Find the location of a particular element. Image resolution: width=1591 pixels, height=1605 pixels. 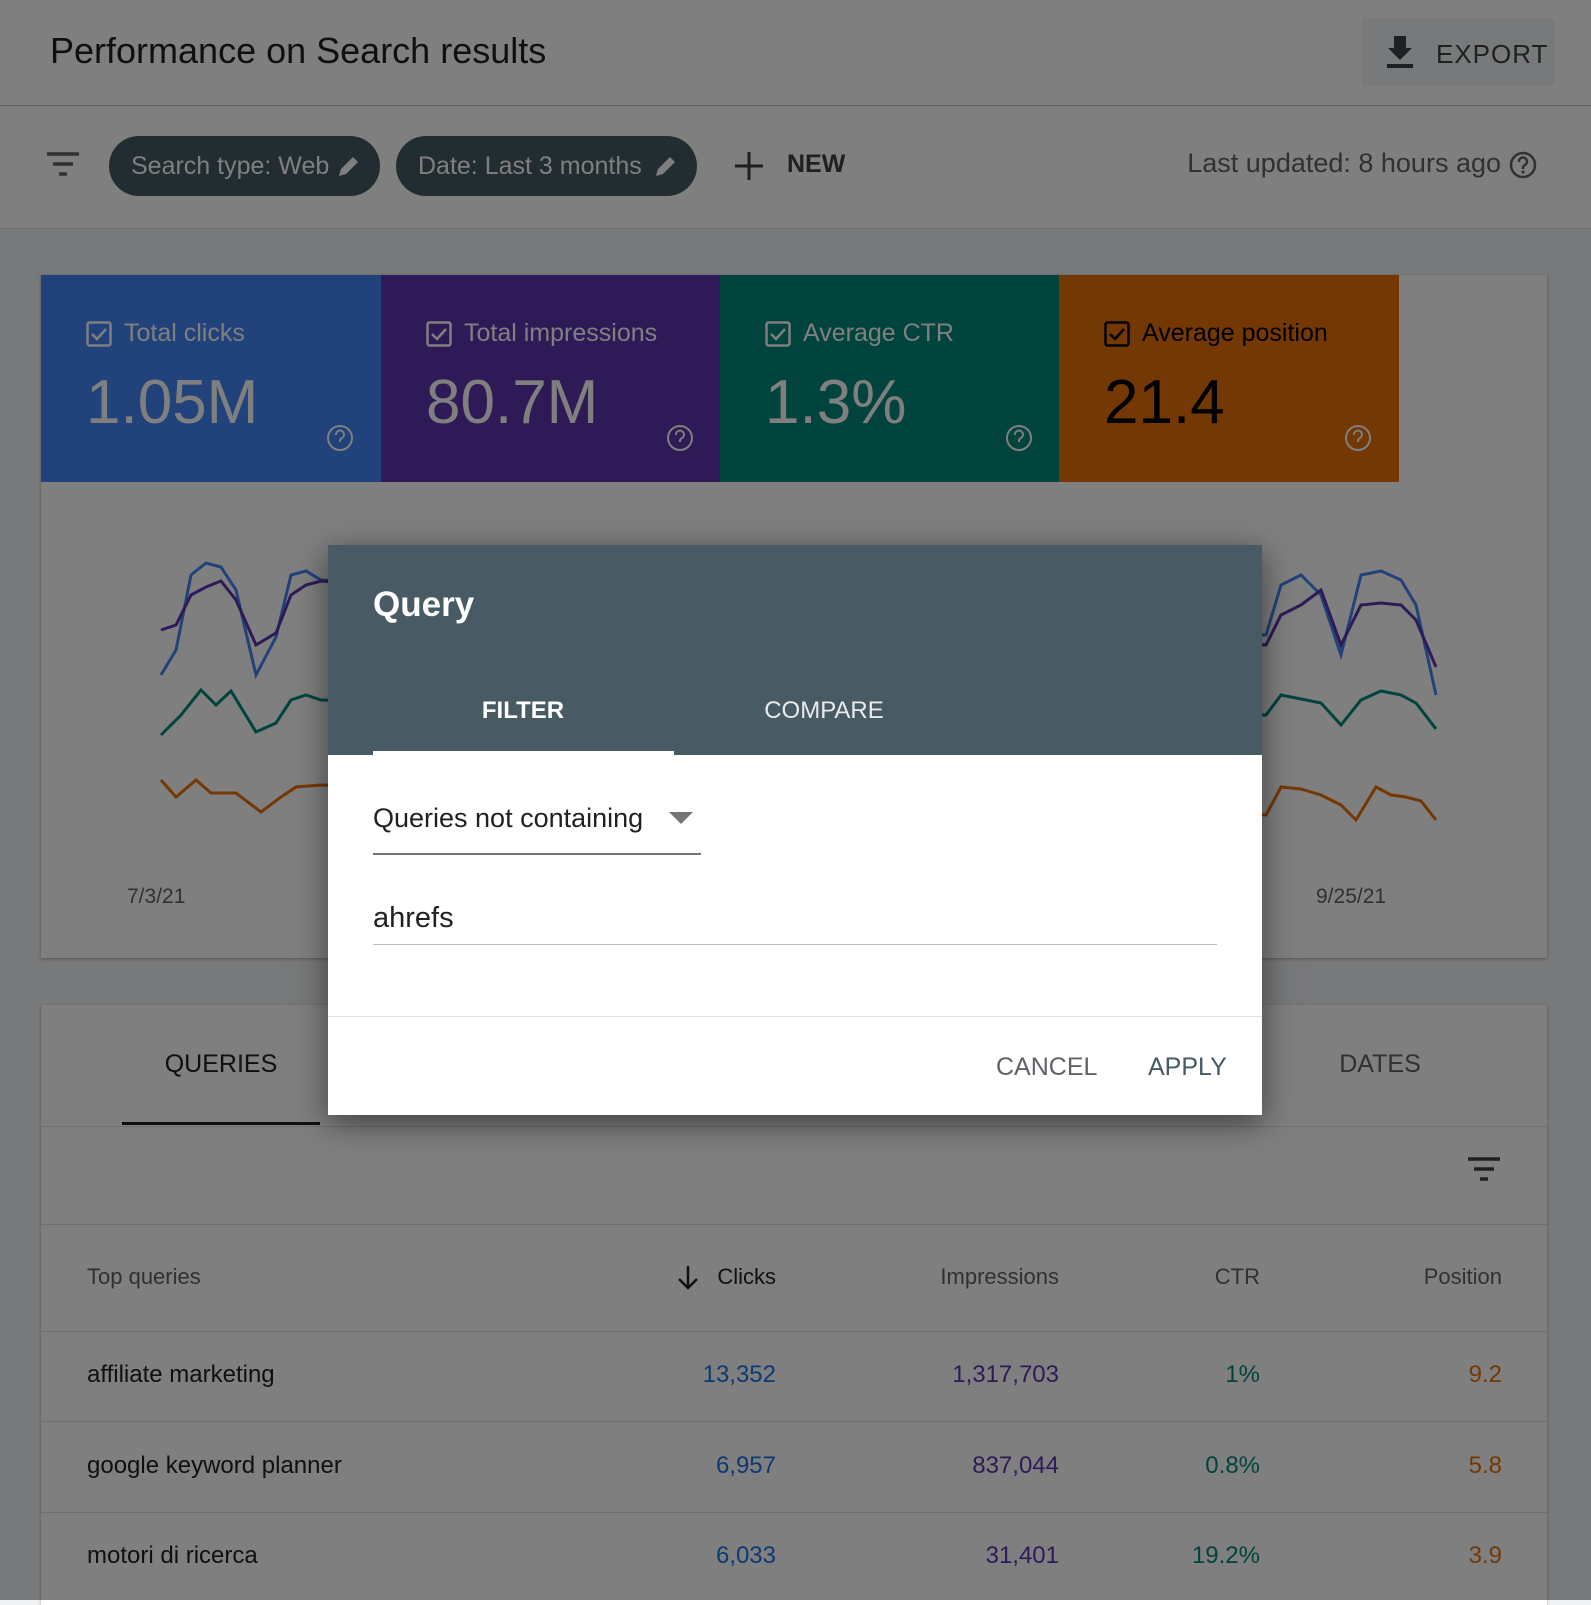

cancel-button: CANCEL is located at coordinates (1047, 1067).